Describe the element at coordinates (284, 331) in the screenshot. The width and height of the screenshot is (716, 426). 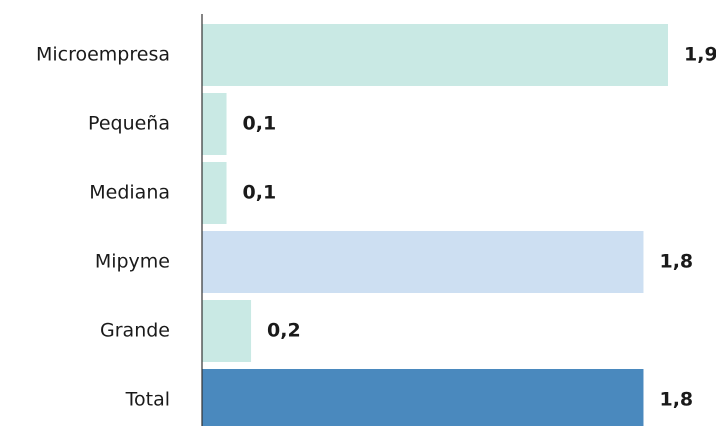
I see `value-label: 0,2` at that location.